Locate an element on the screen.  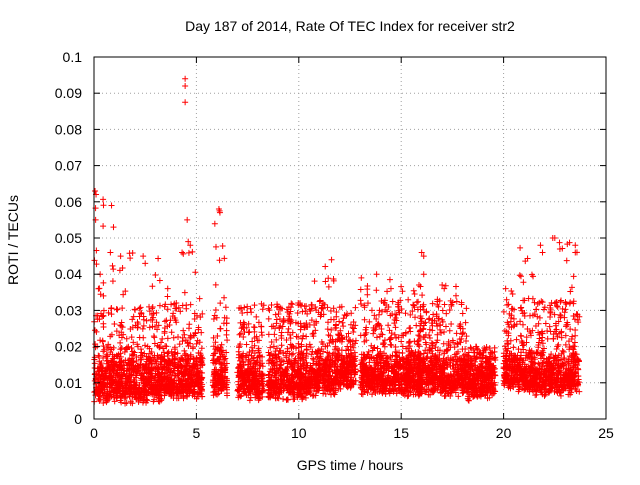
y-axis-label: ROTI / TECUs is located at coordinates (13, 240).